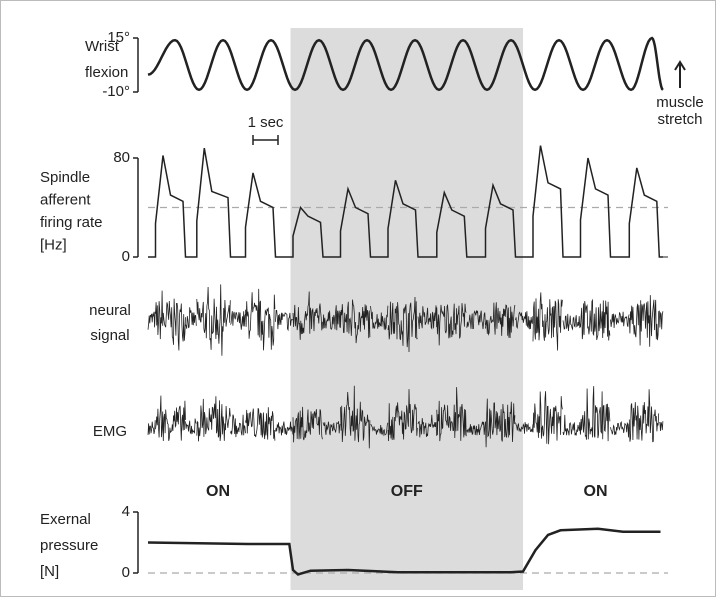 The image size is (716, 597). I want to click on y-tick-label: -10°, so click(116, 91).